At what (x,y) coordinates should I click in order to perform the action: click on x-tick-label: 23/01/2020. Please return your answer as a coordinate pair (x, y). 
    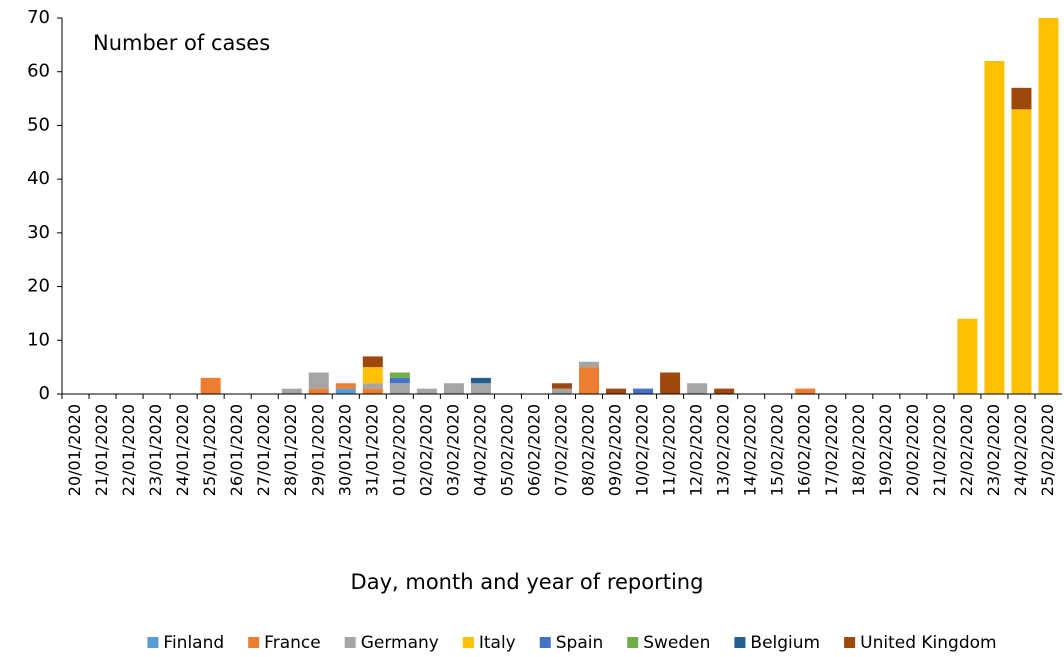
    Looking at the image, I should click on (155, 450).